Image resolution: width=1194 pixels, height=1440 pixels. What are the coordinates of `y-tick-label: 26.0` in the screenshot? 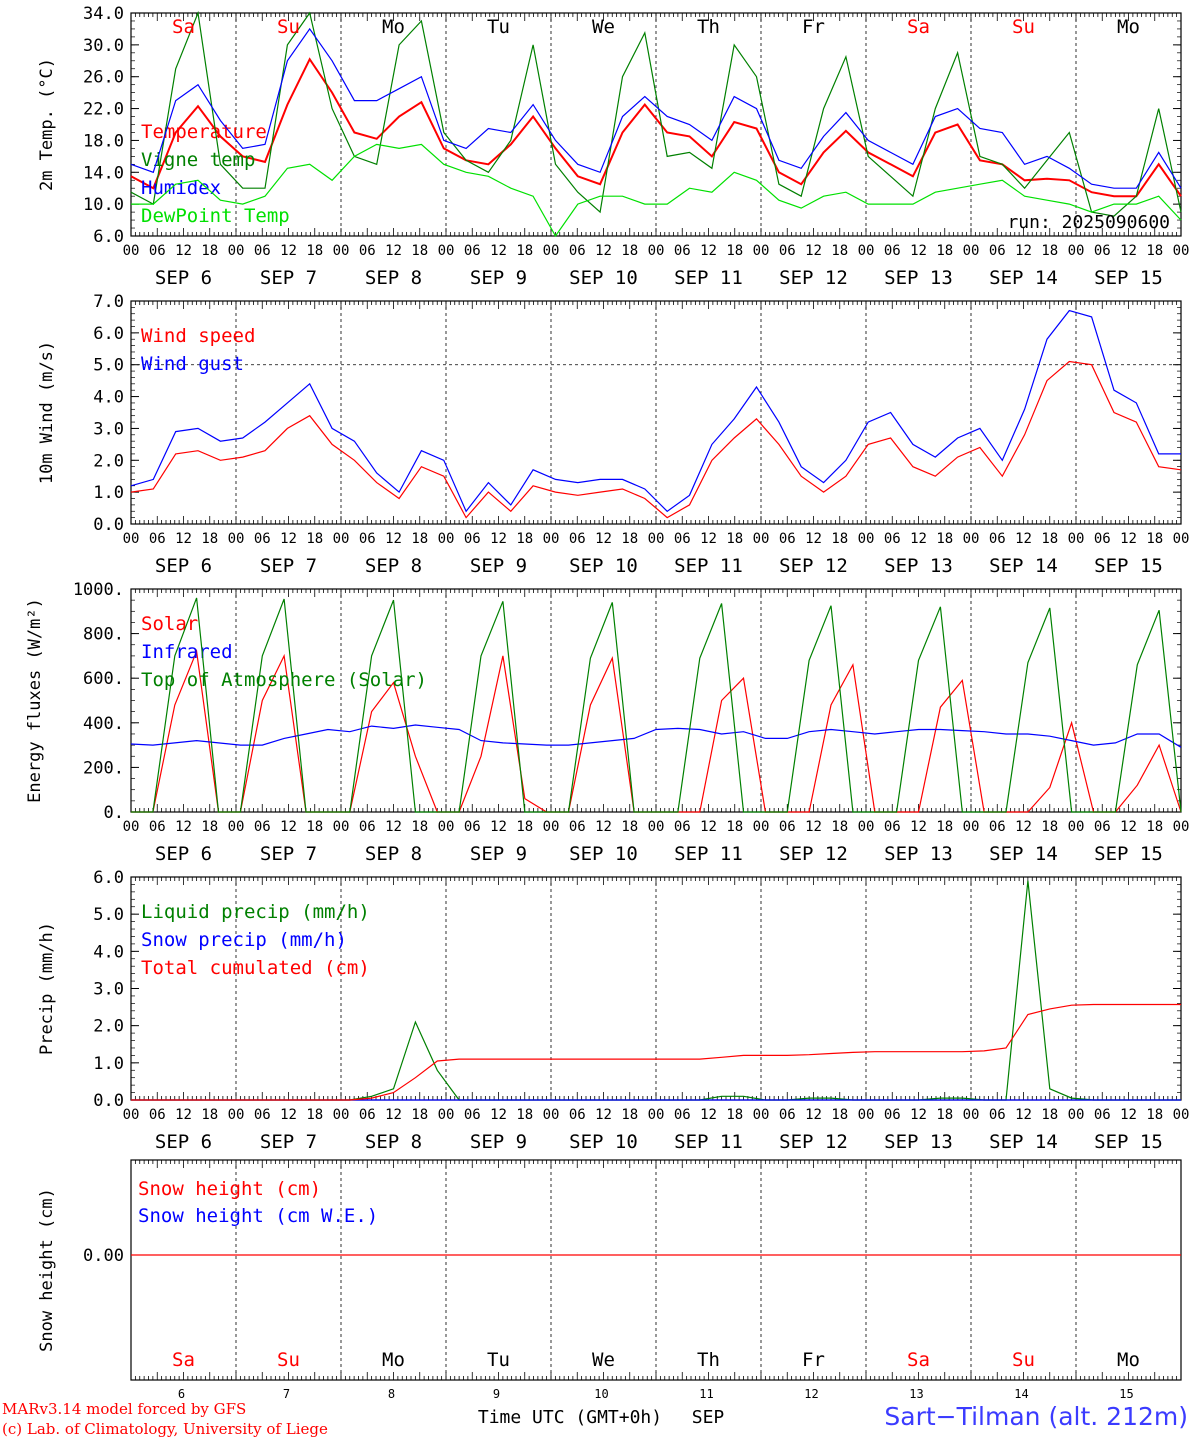 It's located at (103, 78).